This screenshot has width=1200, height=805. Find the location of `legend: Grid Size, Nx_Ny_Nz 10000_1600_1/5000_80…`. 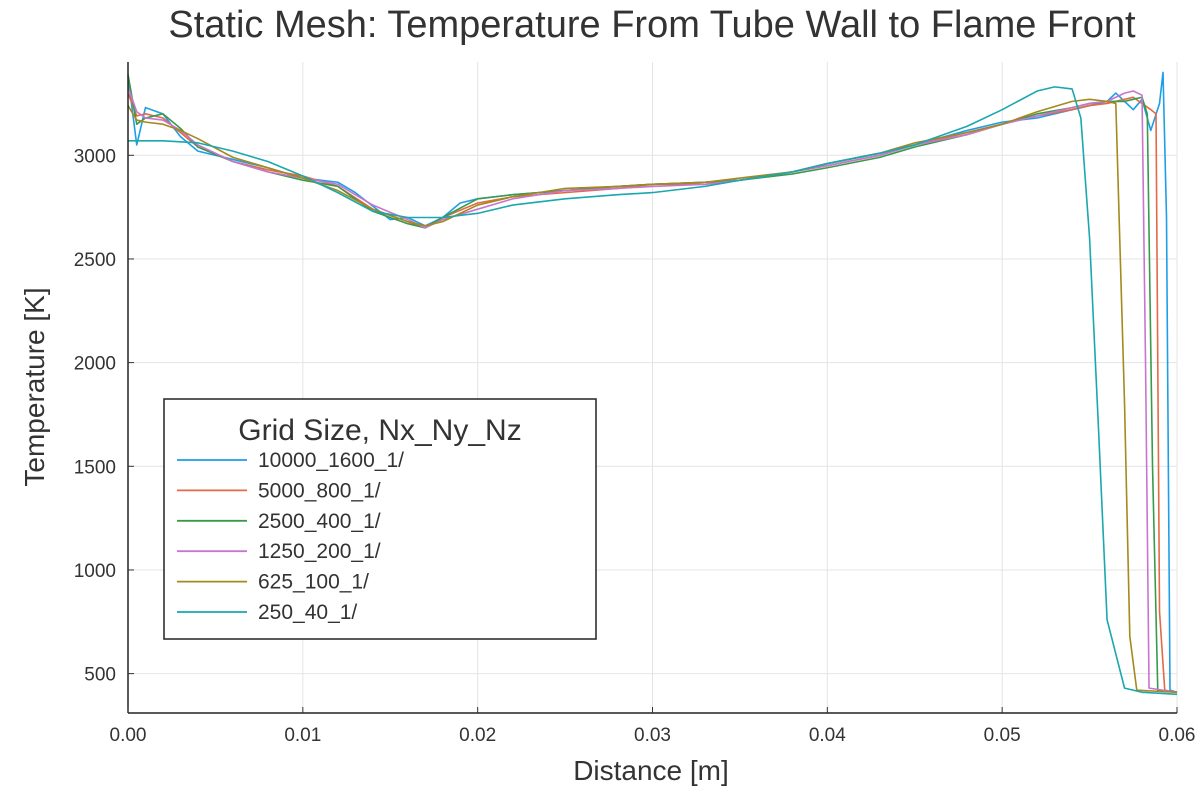

legend: Grid Size, Nx_Ny_Nz 10000_1600_1/5000_80… is located at coordinates (380, 519).